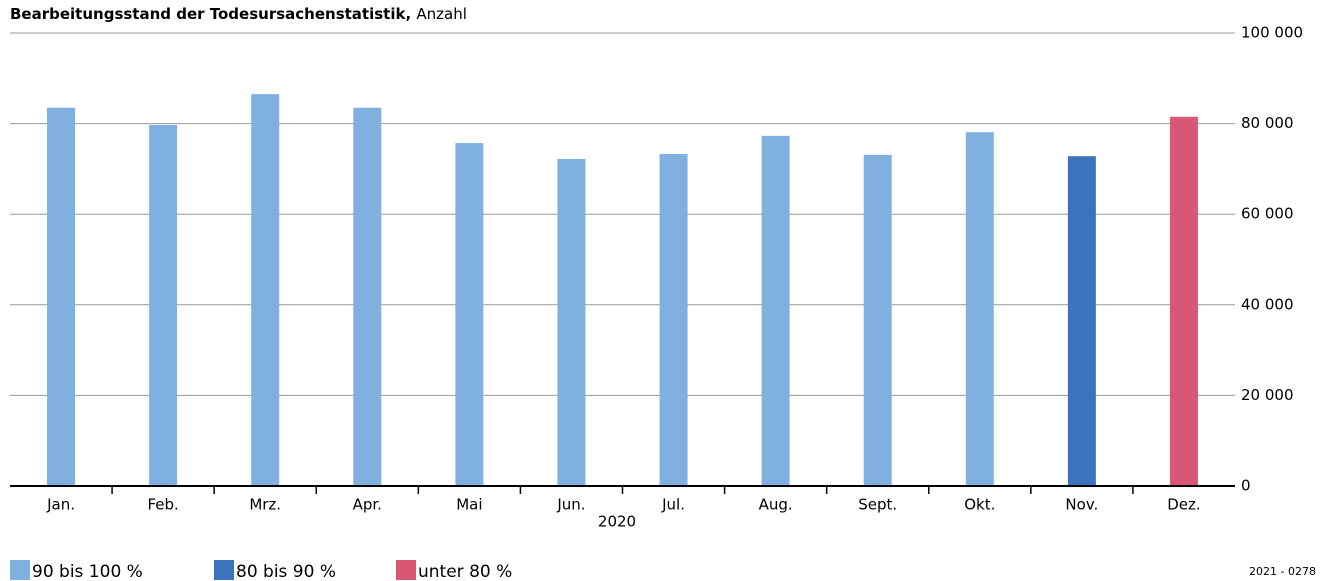  I want to click on y-tick-label: 0, so click(1246, 486).